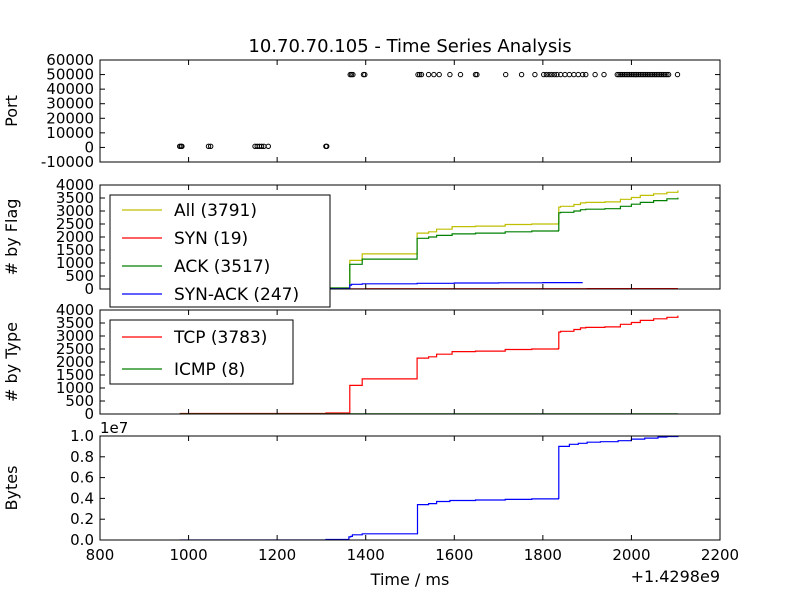  Describe the element at coordinates (82, 436) in the screenshot. I see `y-tick-label: 1.0` at that location.